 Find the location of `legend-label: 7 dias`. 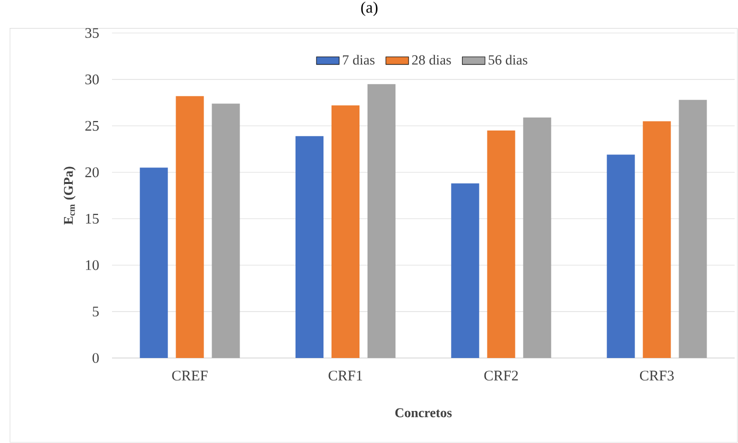

legend-label: 7 dias is located at coordinates (359, 59).